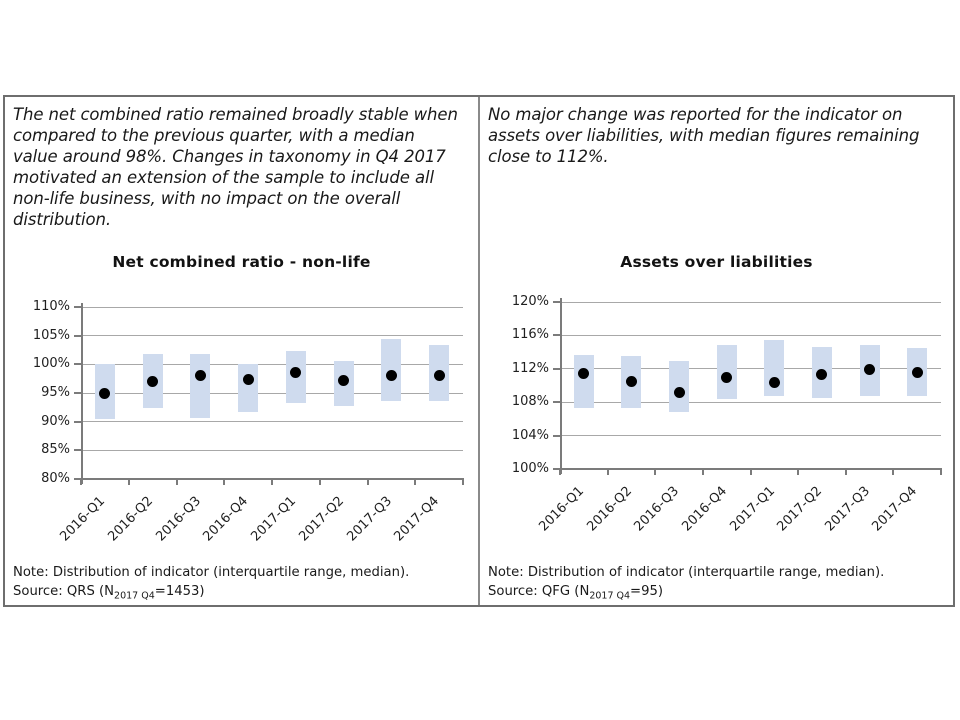 The width and height of the screenshot is (960, 720). What do you see at coordinates (55, 392) in the screenshot?
I see `y-tick-label: 95%` at bounding box center [55, 392].